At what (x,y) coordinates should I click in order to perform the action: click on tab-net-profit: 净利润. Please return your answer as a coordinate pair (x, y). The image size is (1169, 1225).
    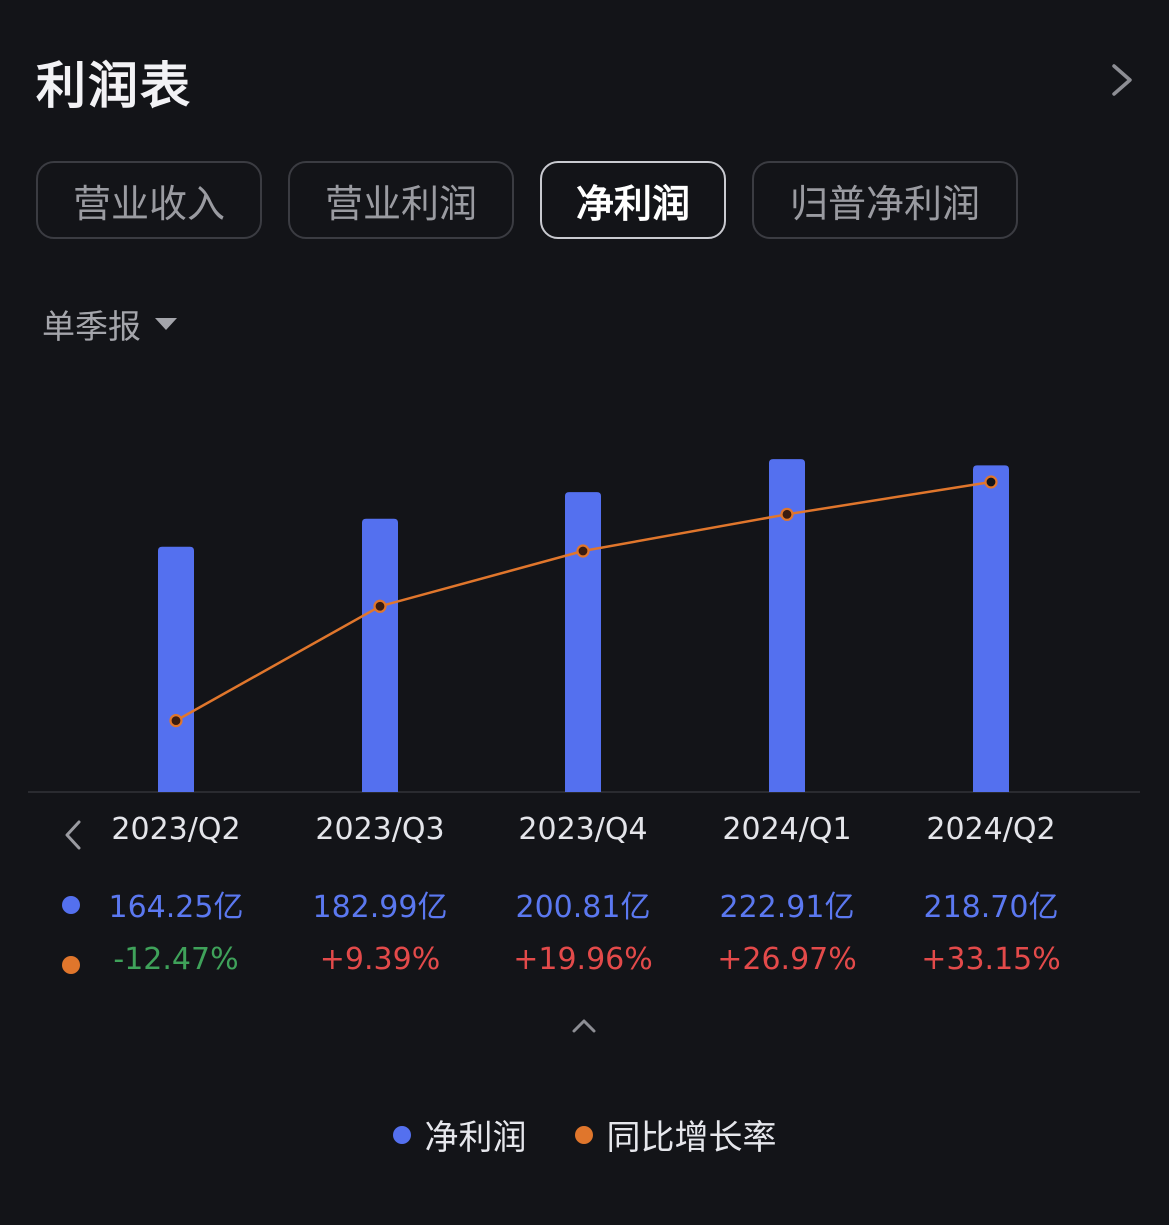
    Looking at the image, I should click on (633, 200).